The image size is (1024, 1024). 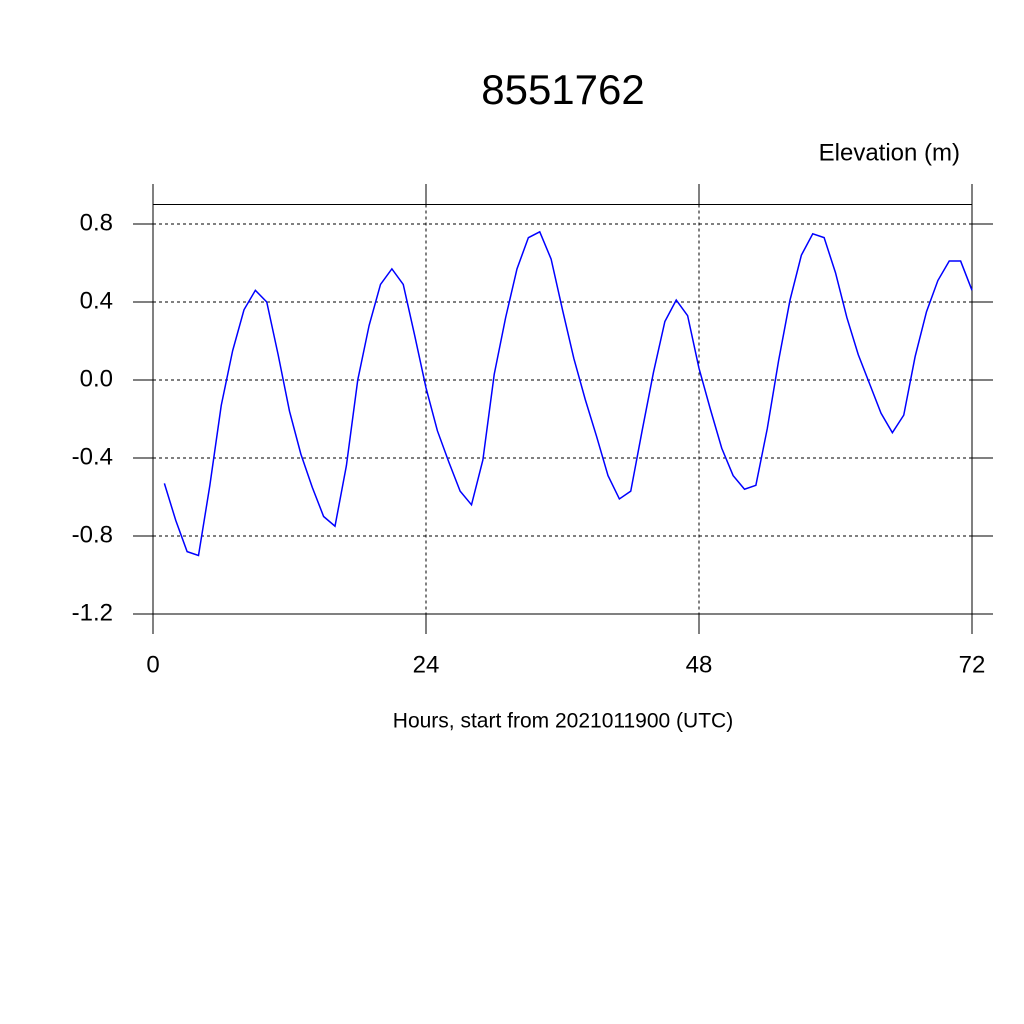 I want to click on x-tick-label: 24, so click(x=426, y=664).